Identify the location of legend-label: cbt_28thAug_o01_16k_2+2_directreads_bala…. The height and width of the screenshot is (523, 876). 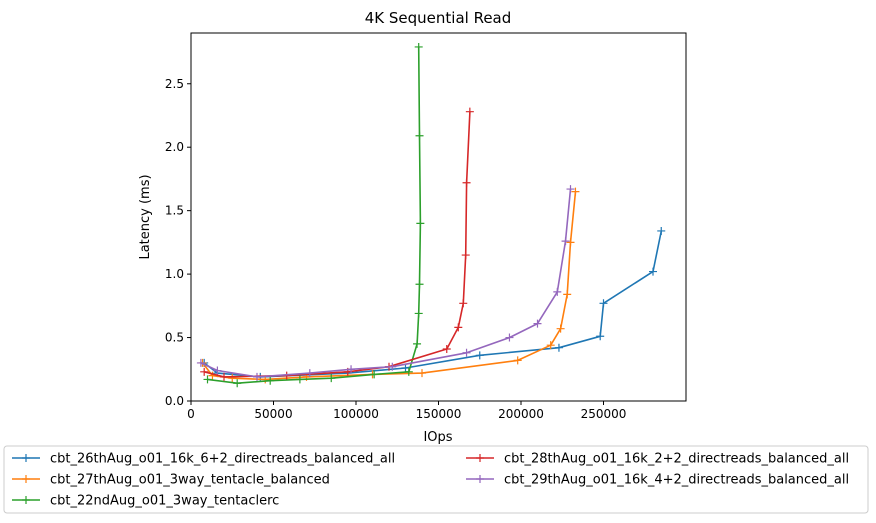
(676, 459).